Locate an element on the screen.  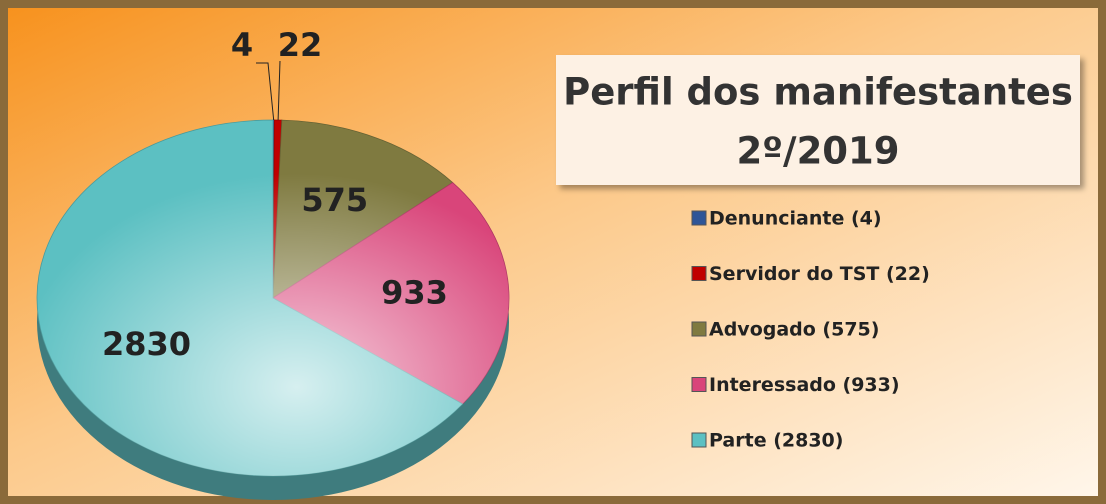
data-label: 4 is located at coordinates (242, 45).